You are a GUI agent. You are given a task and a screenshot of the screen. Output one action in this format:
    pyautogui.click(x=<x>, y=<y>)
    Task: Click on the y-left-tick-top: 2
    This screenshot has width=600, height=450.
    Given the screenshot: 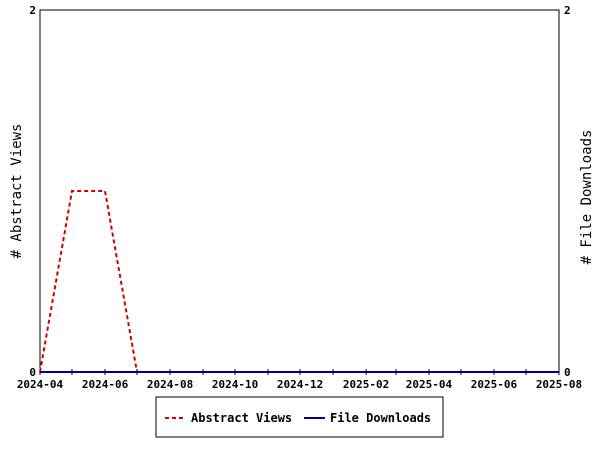 What is the action you would take?
    pyautogui.click(x=32, y=10)
    